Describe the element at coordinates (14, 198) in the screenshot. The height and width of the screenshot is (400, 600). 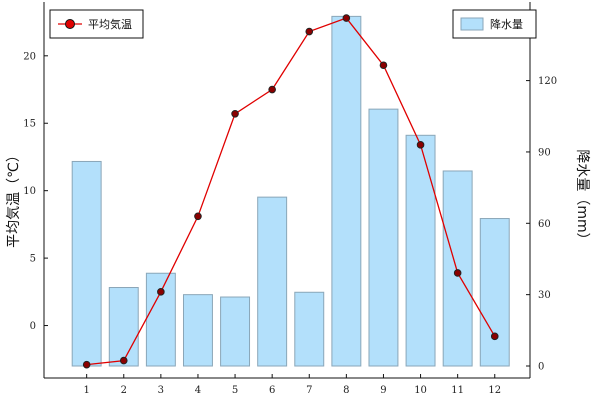
I see `y-axis-left-title: 平均気温（℃）` at that location.